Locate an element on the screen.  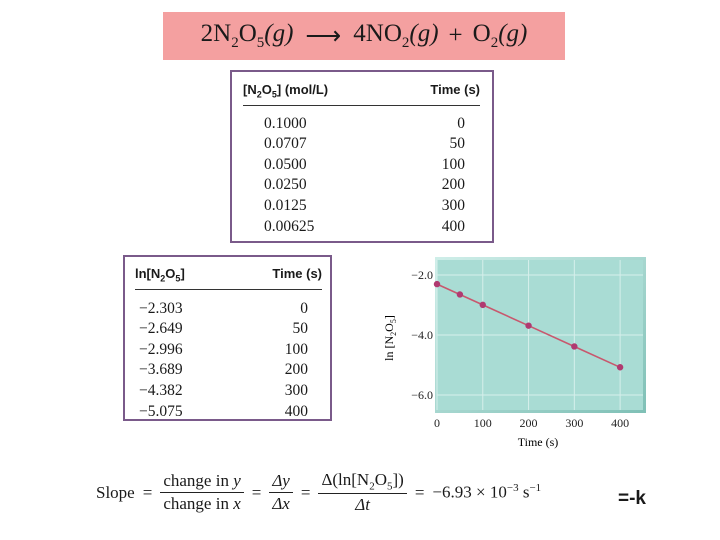
y-tick-label: −4.0 is located at coordinates (422, 335).